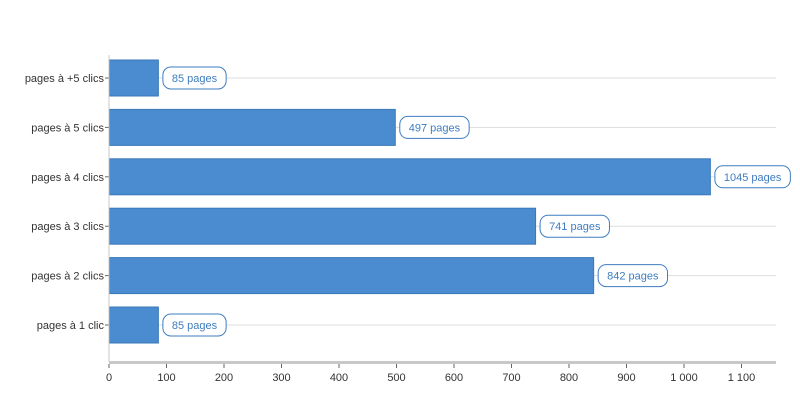  I want to click on category-label: pages à 2 clics, so click(67, 277).